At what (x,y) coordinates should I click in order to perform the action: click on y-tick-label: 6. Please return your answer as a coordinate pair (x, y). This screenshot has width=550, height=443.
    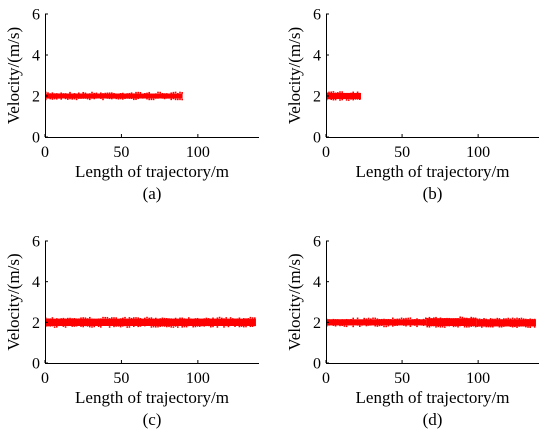
    Looking at the image, I should click on (317, 242).